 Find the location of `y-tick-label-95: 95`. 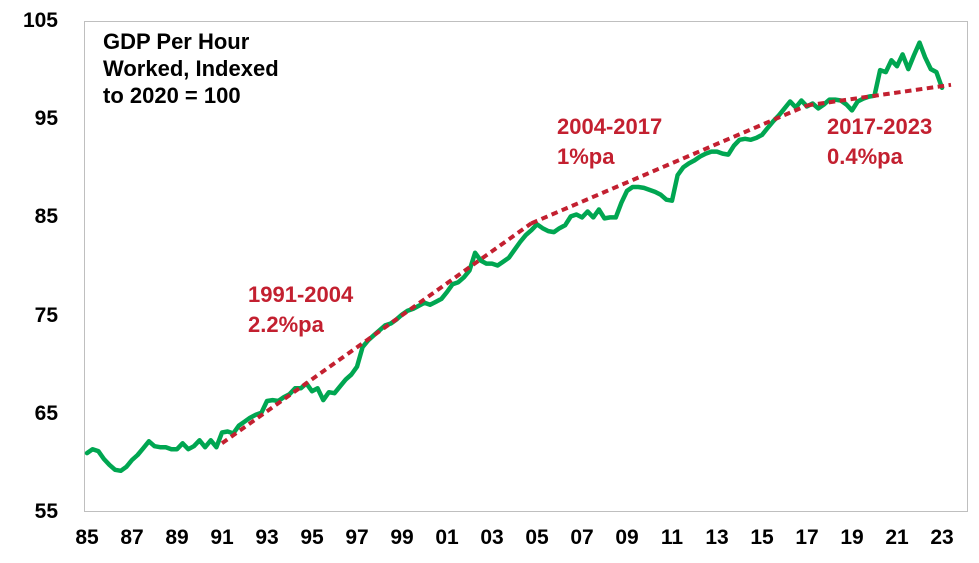

y-tick-label-95: 95 is located at coordinates (46, 119).